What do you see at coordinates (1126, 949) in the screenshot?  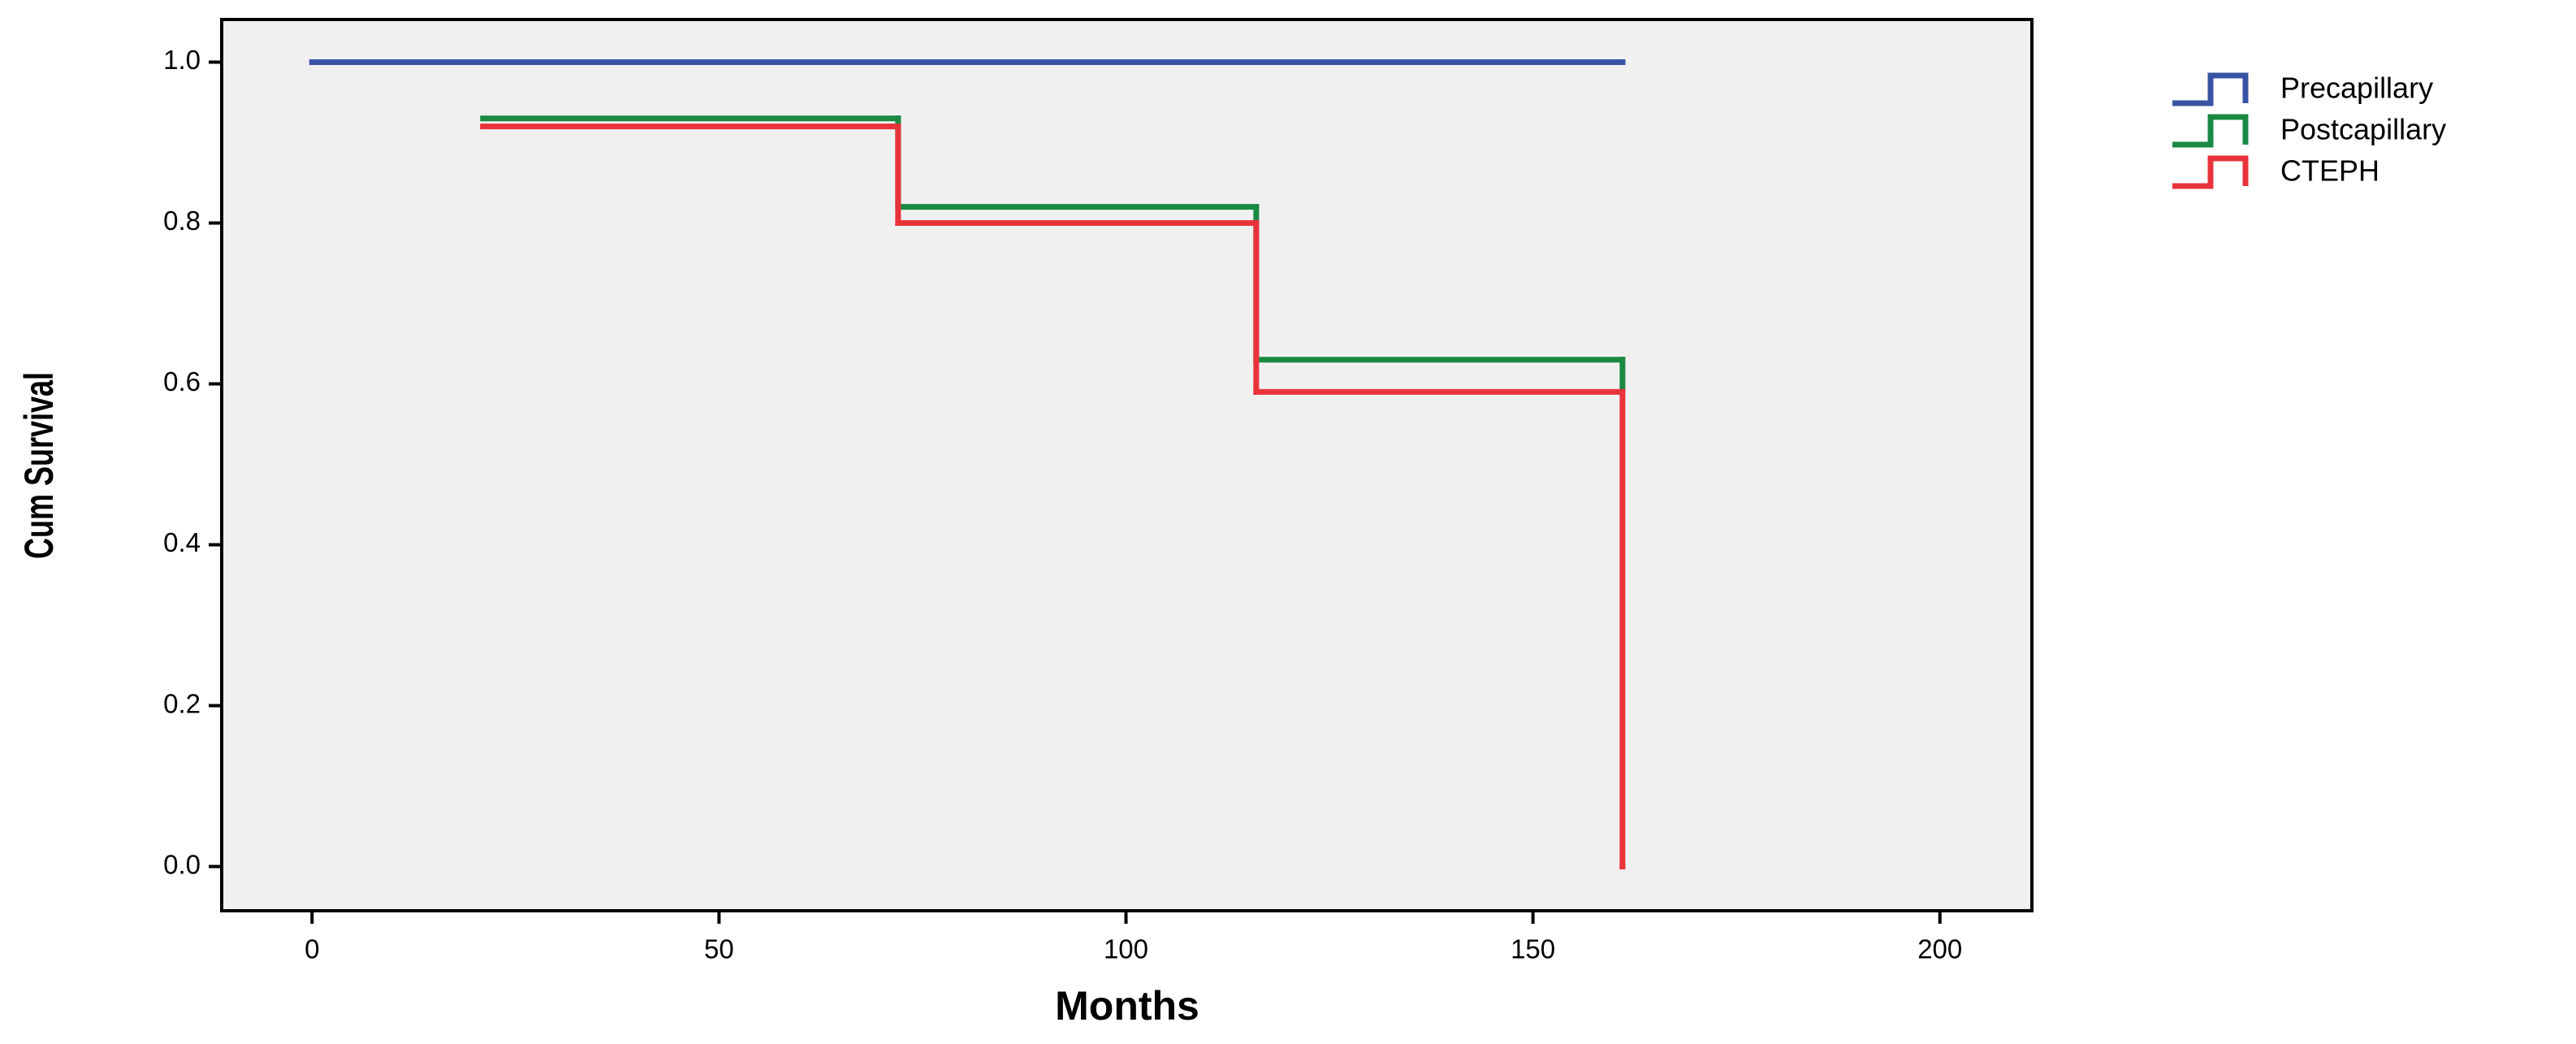 I see `x-tick-label: 100` at bounding box center [1126, 949].